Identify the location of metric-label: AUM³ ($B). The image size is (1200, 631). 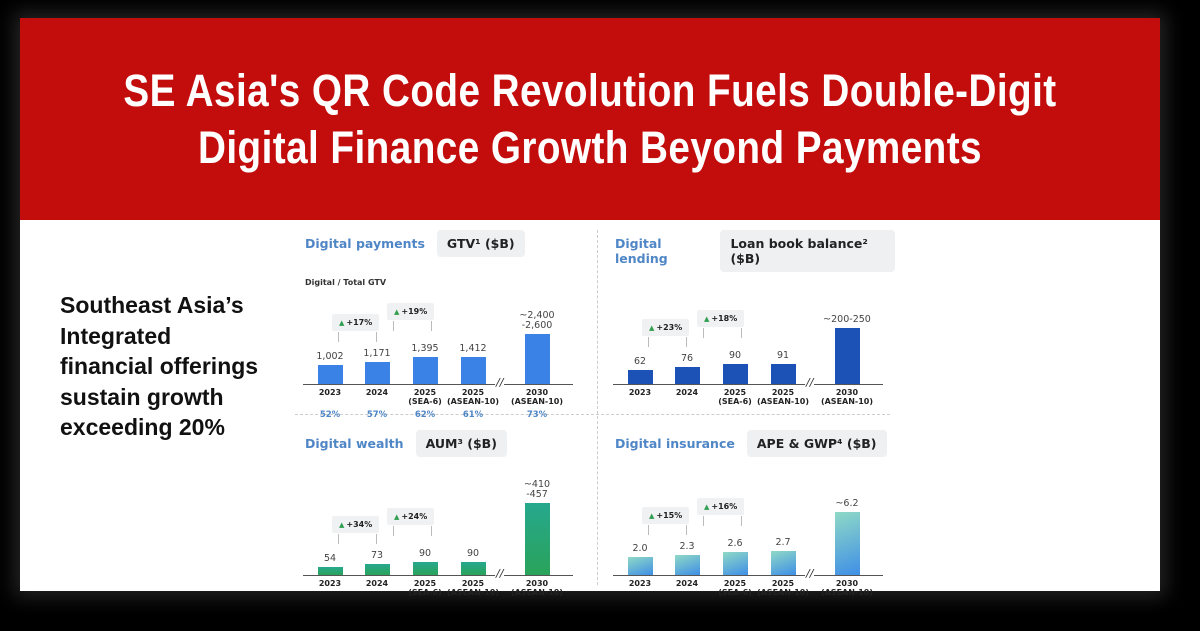
(461, 443).